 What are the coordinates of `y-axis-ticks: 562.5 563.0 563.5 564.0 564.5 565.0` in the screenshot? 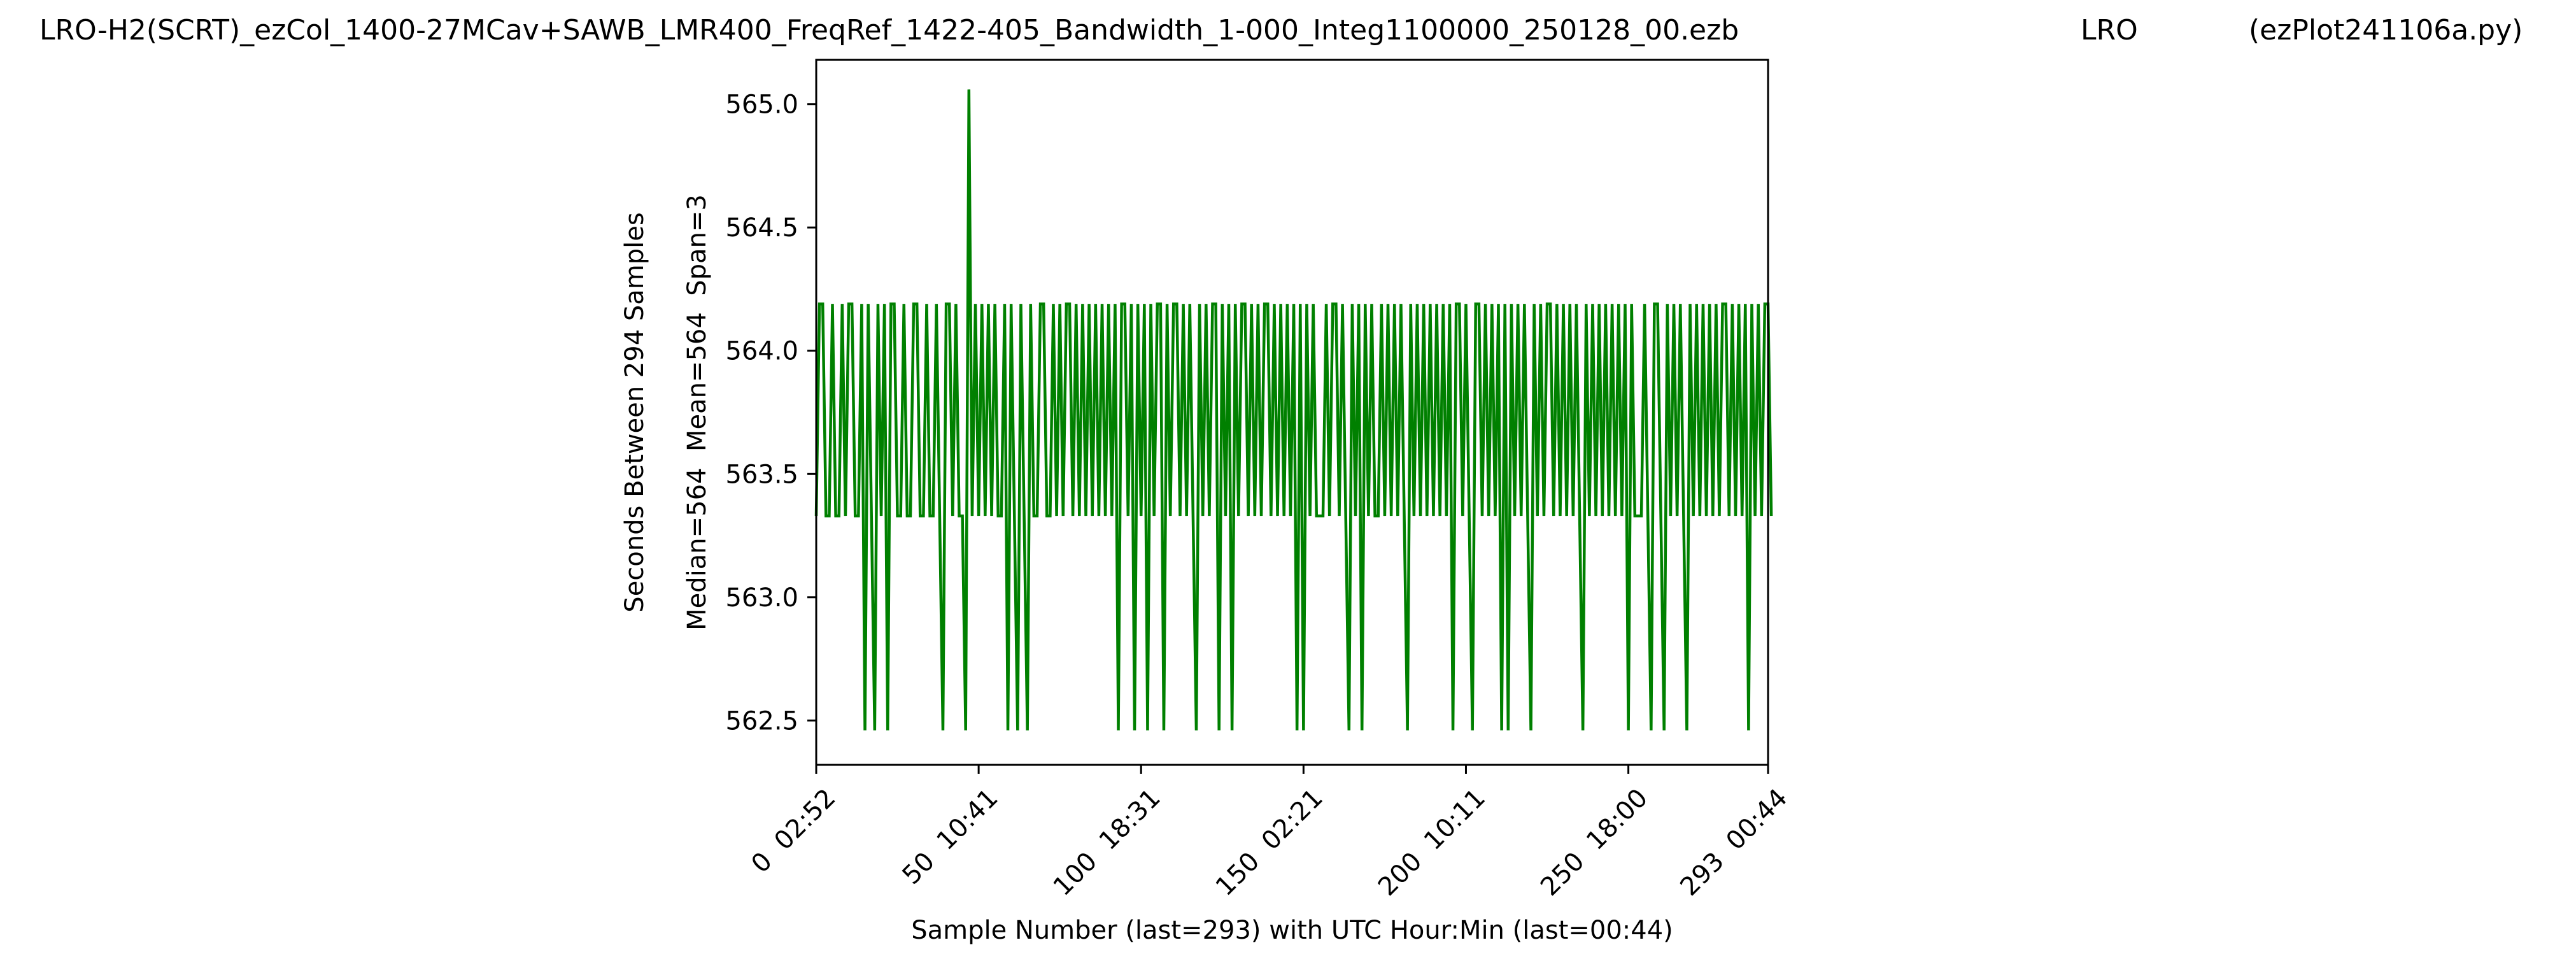 It's located at (770, 413).